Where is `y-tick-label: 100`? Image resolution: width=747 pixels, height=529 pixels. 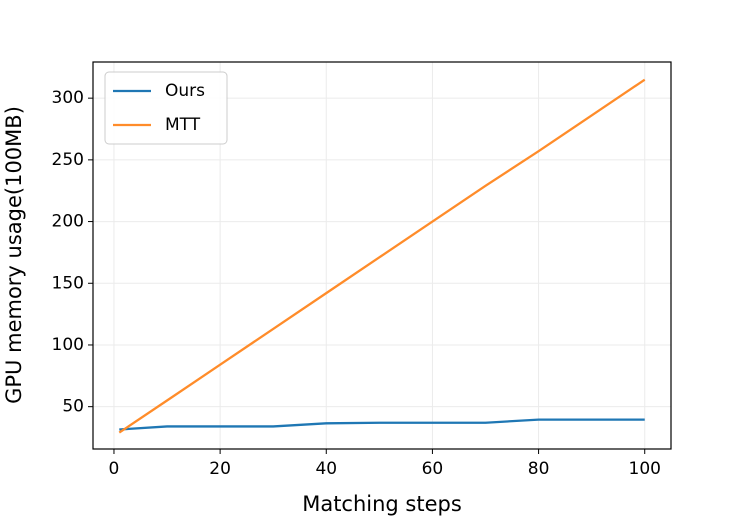
y-tick-label: 100 is located at coordinates (68, 345).